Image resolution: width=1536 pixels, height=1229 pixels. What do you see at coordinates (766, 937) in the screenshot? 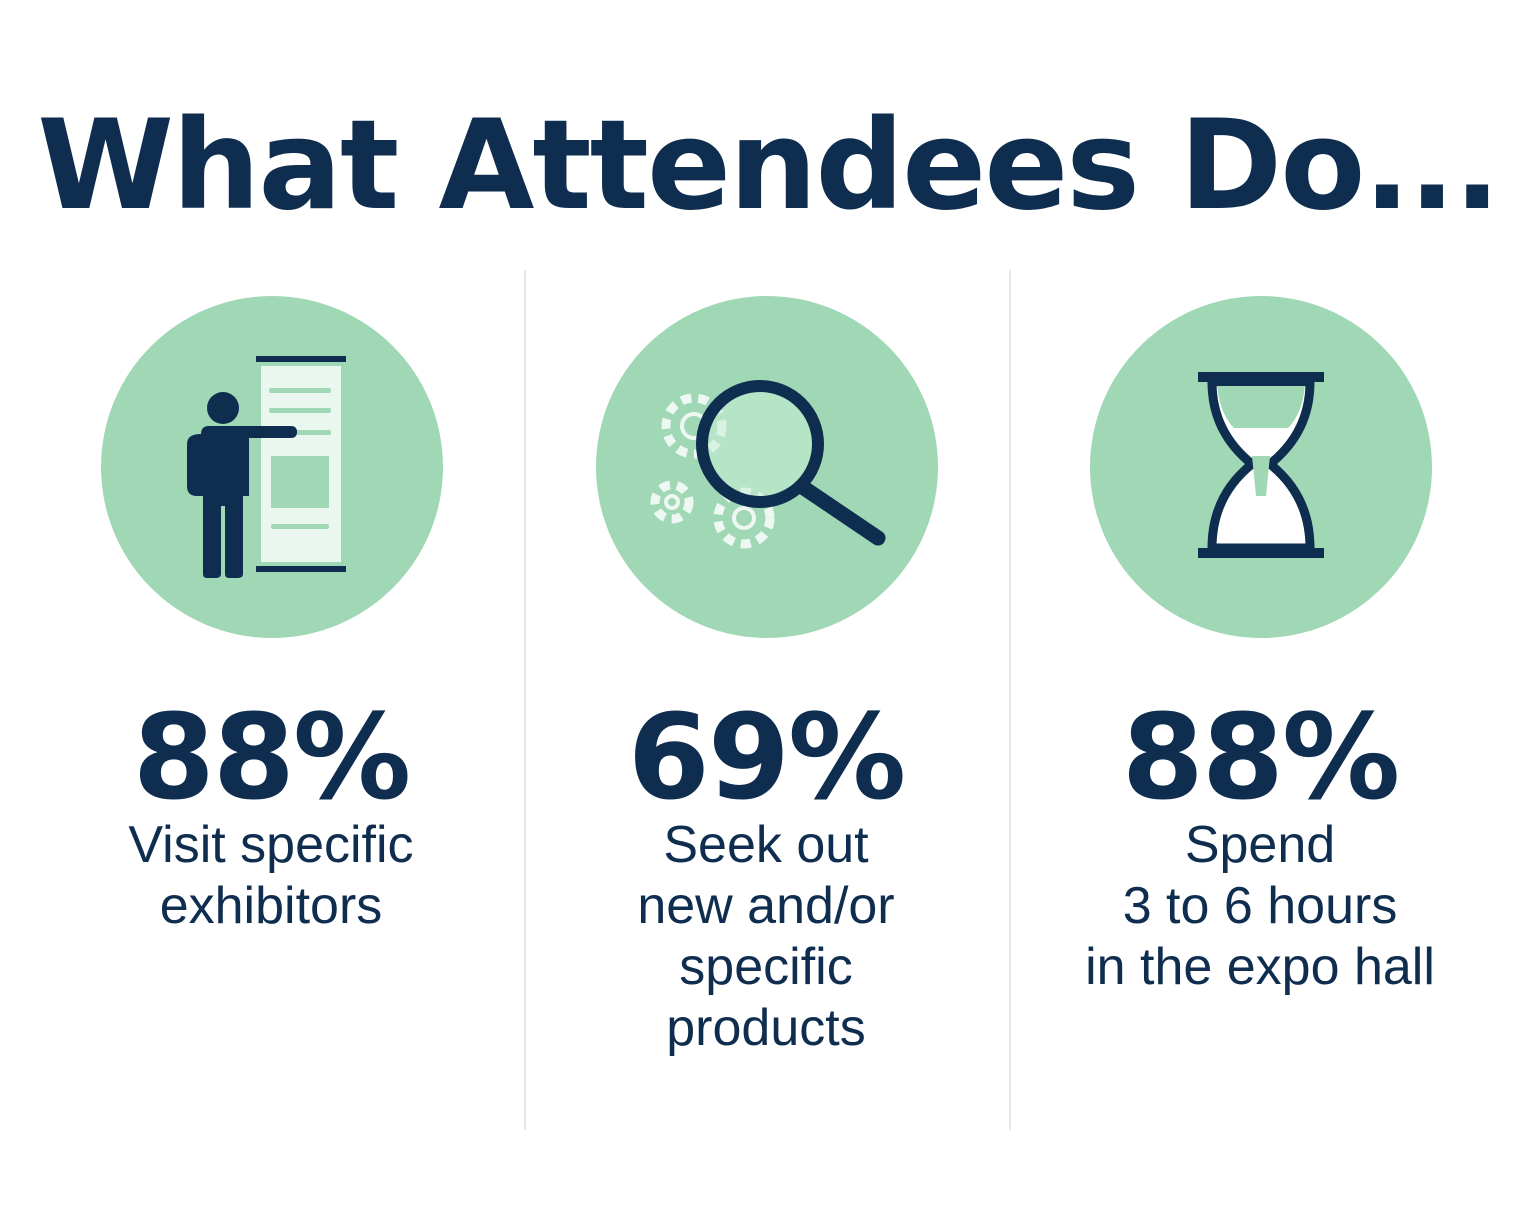
I see `stat-description: Seek out new and/or specific products` at bounding box center [766, 937].